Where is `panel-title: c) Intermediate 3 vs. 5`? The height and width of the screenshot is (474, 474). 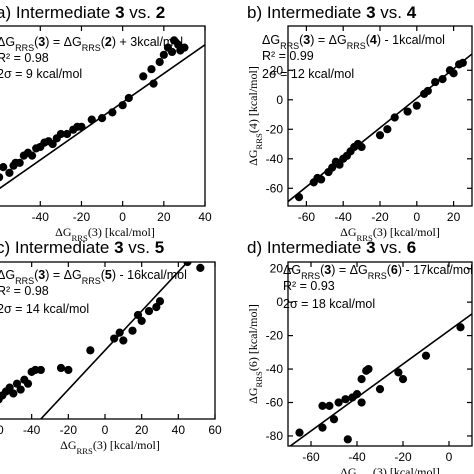
panel-title: c) Intermediate 3 vs. 5 is located at coordinates (82, 247).